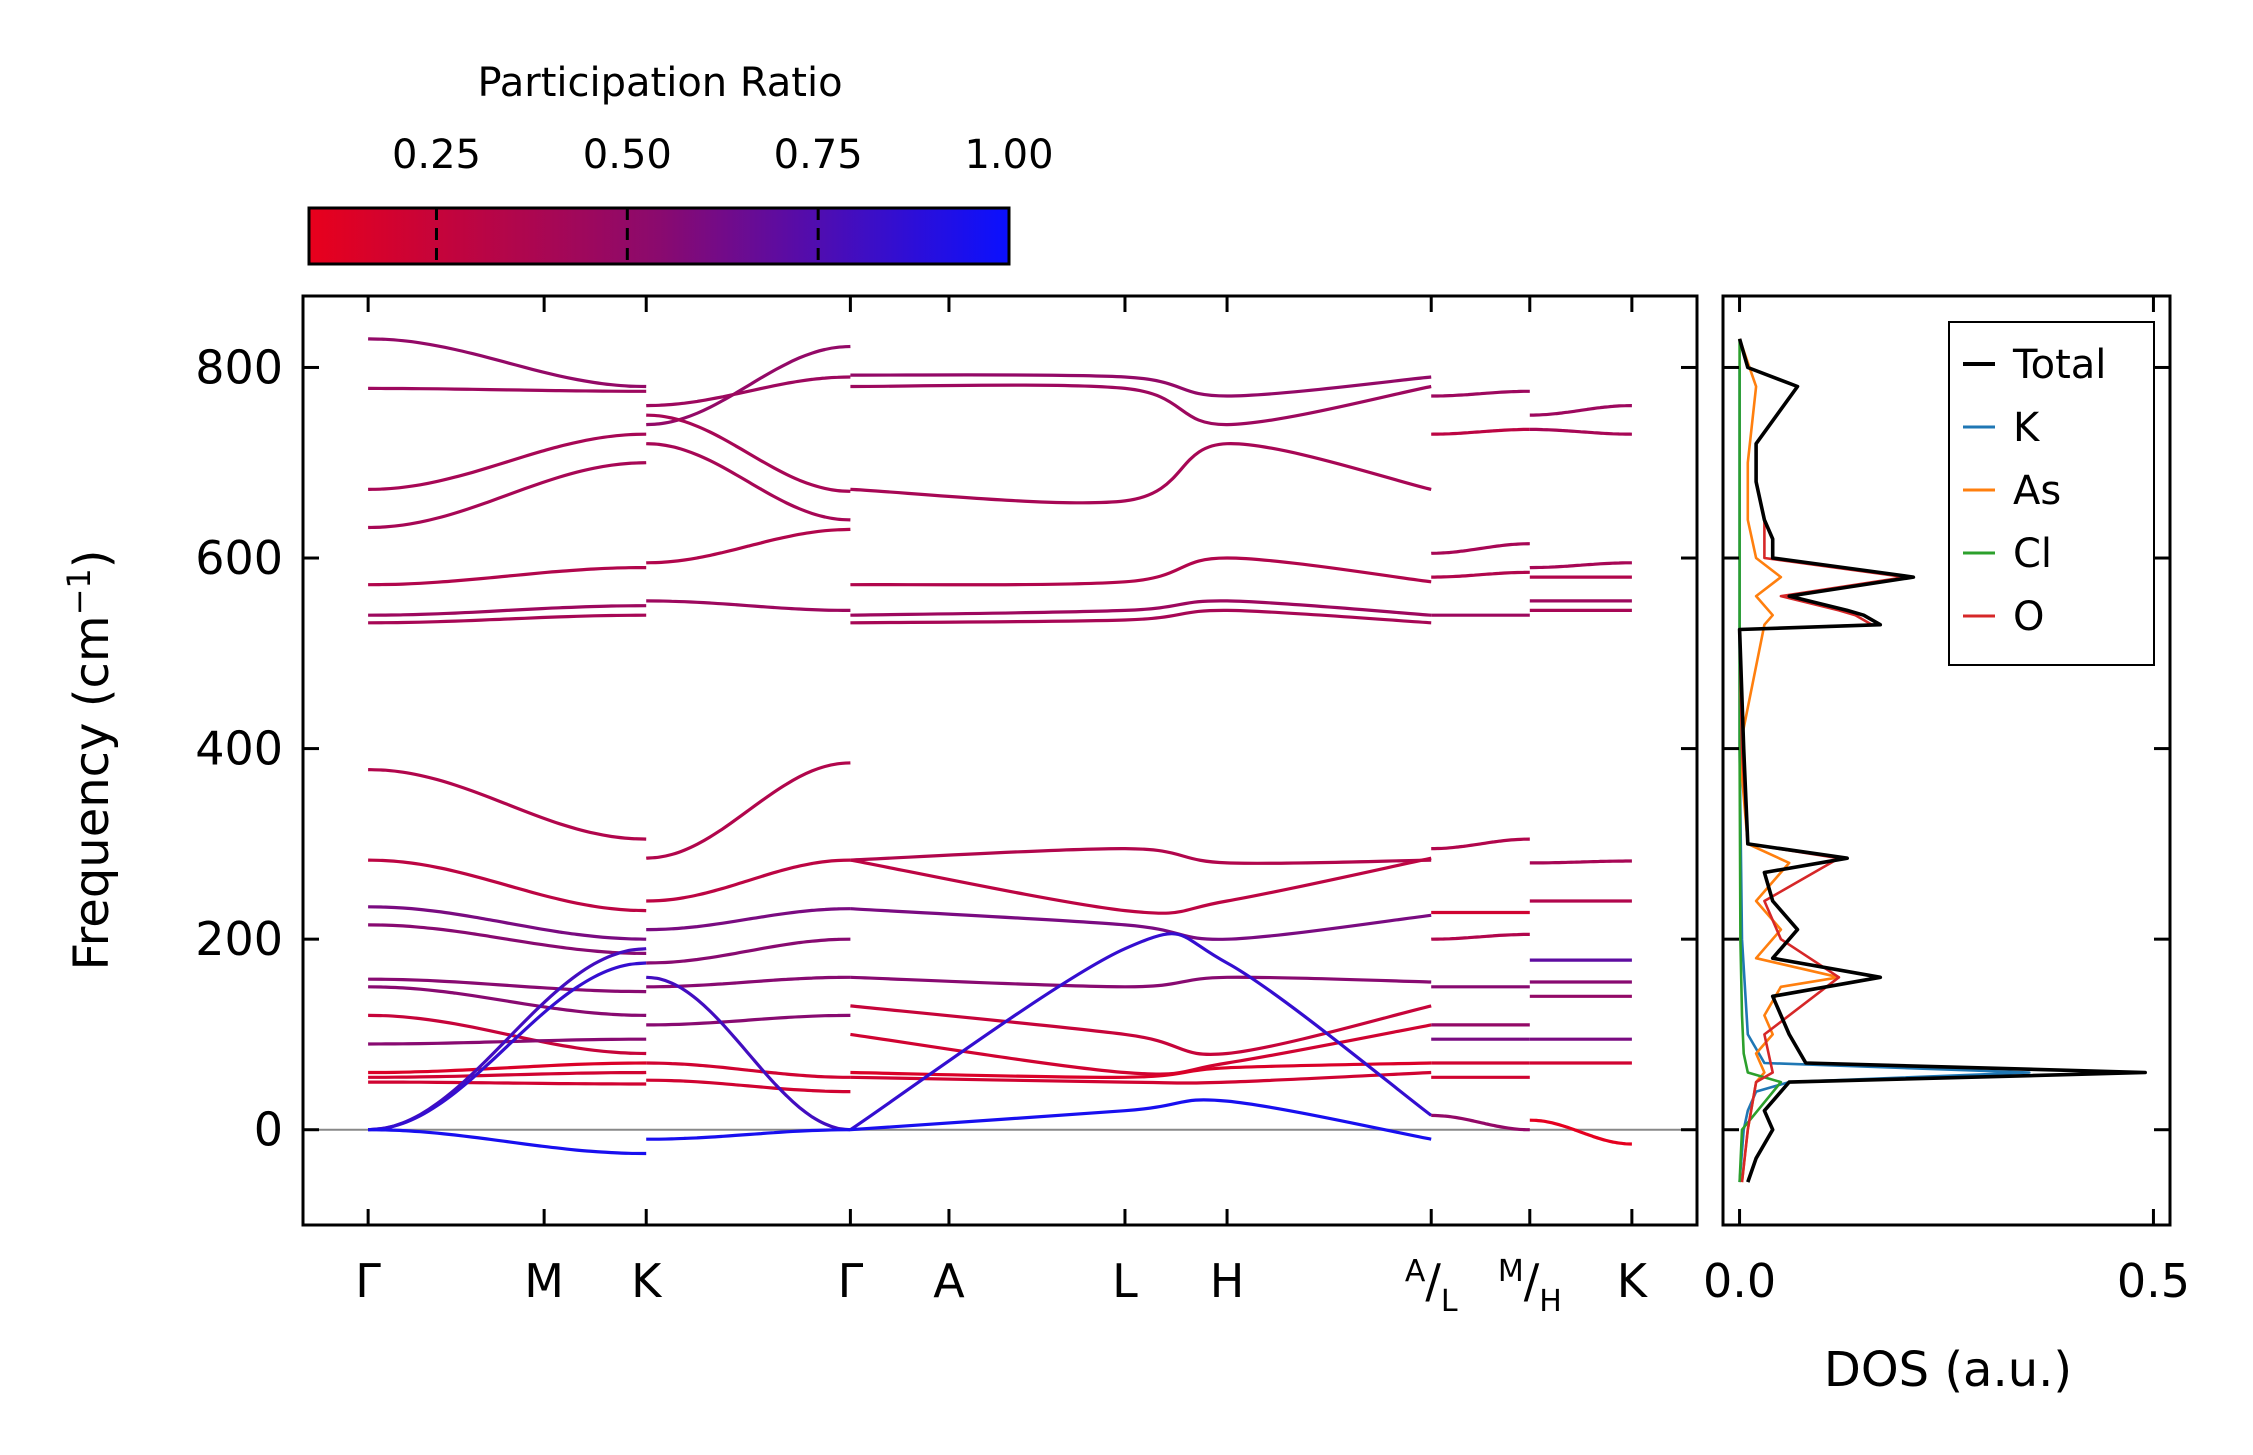 This screenshot has height=1455, width=2253. I want to click on colorbar-gradient, so click(659, 236).